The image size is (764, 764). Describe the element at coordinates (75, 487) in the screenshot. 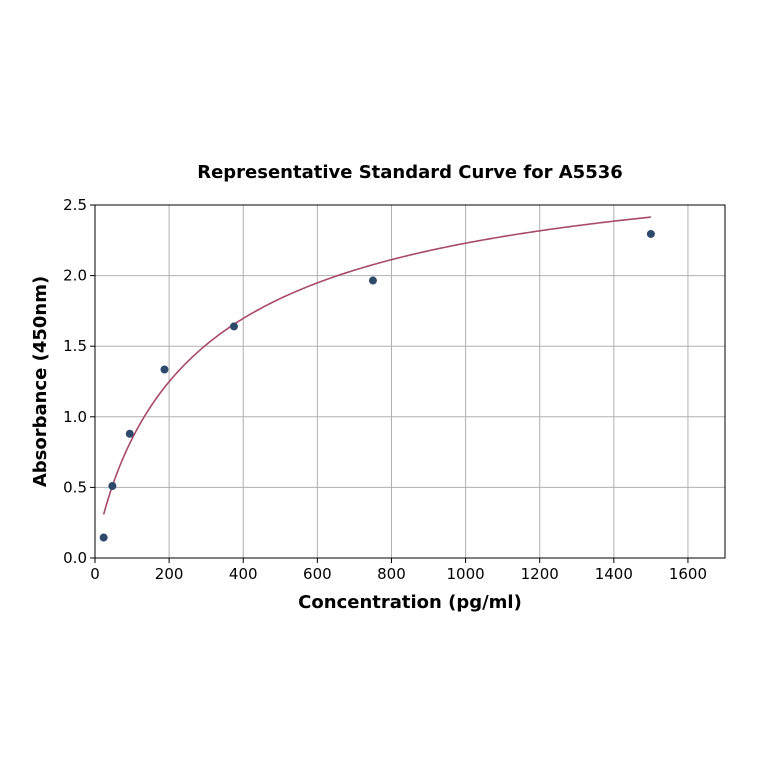

I see `y-tick-label: 0.5` at that location.